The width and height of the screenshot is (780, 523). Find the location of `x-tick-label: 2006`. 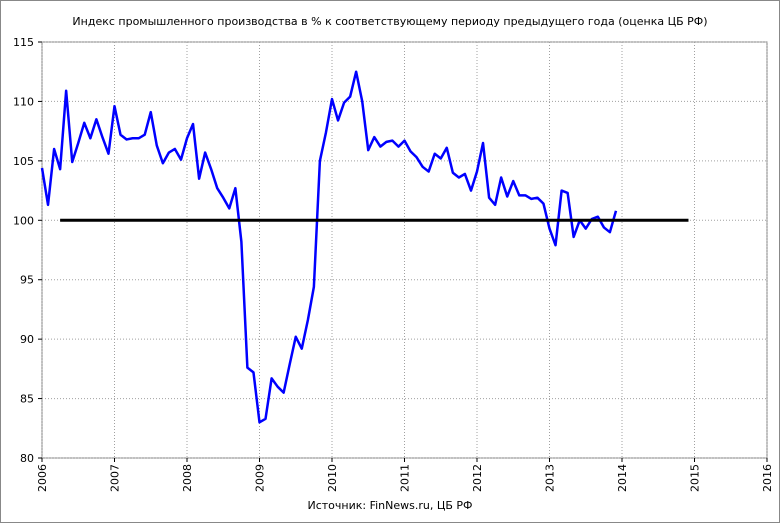

x-tick-label: 2006 is located at coordinates (42, 478).